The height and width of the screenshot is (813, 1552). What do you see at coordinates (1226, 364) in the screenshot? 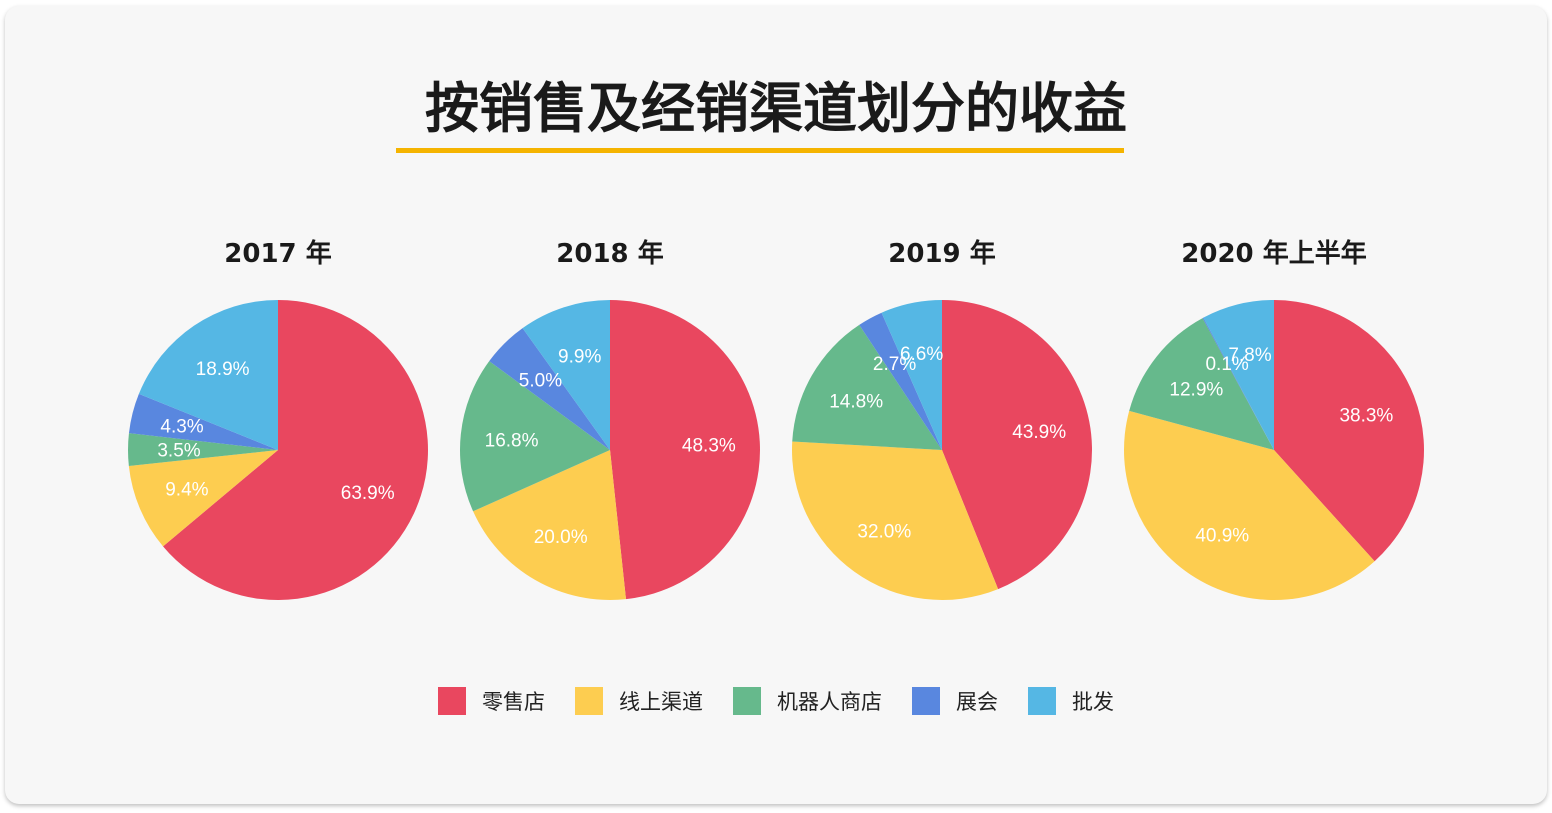
I see `data-label: 0.1%` at bounding box center [1226, 364].